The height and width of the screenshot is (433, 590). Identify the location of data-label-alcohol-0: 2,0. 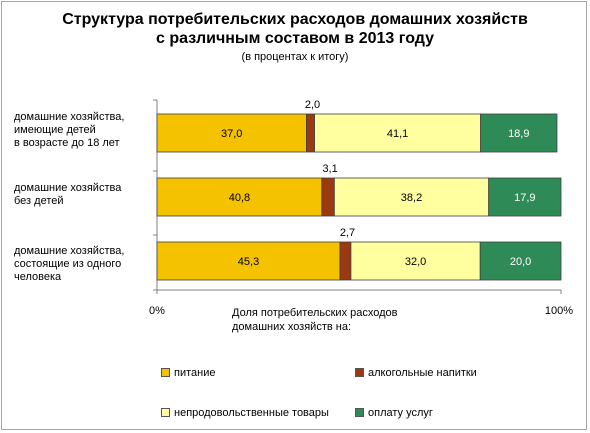
(312, 105).